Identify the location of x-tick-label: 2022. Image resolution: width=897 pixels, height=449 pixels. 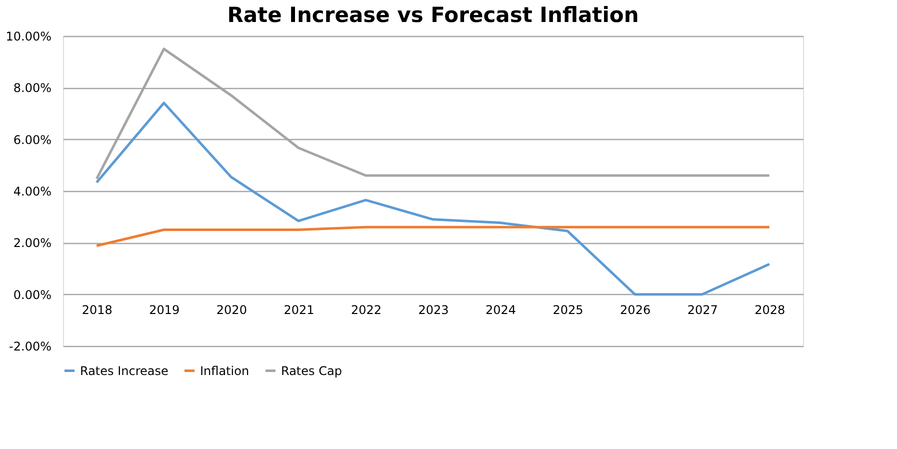
(366, 309).